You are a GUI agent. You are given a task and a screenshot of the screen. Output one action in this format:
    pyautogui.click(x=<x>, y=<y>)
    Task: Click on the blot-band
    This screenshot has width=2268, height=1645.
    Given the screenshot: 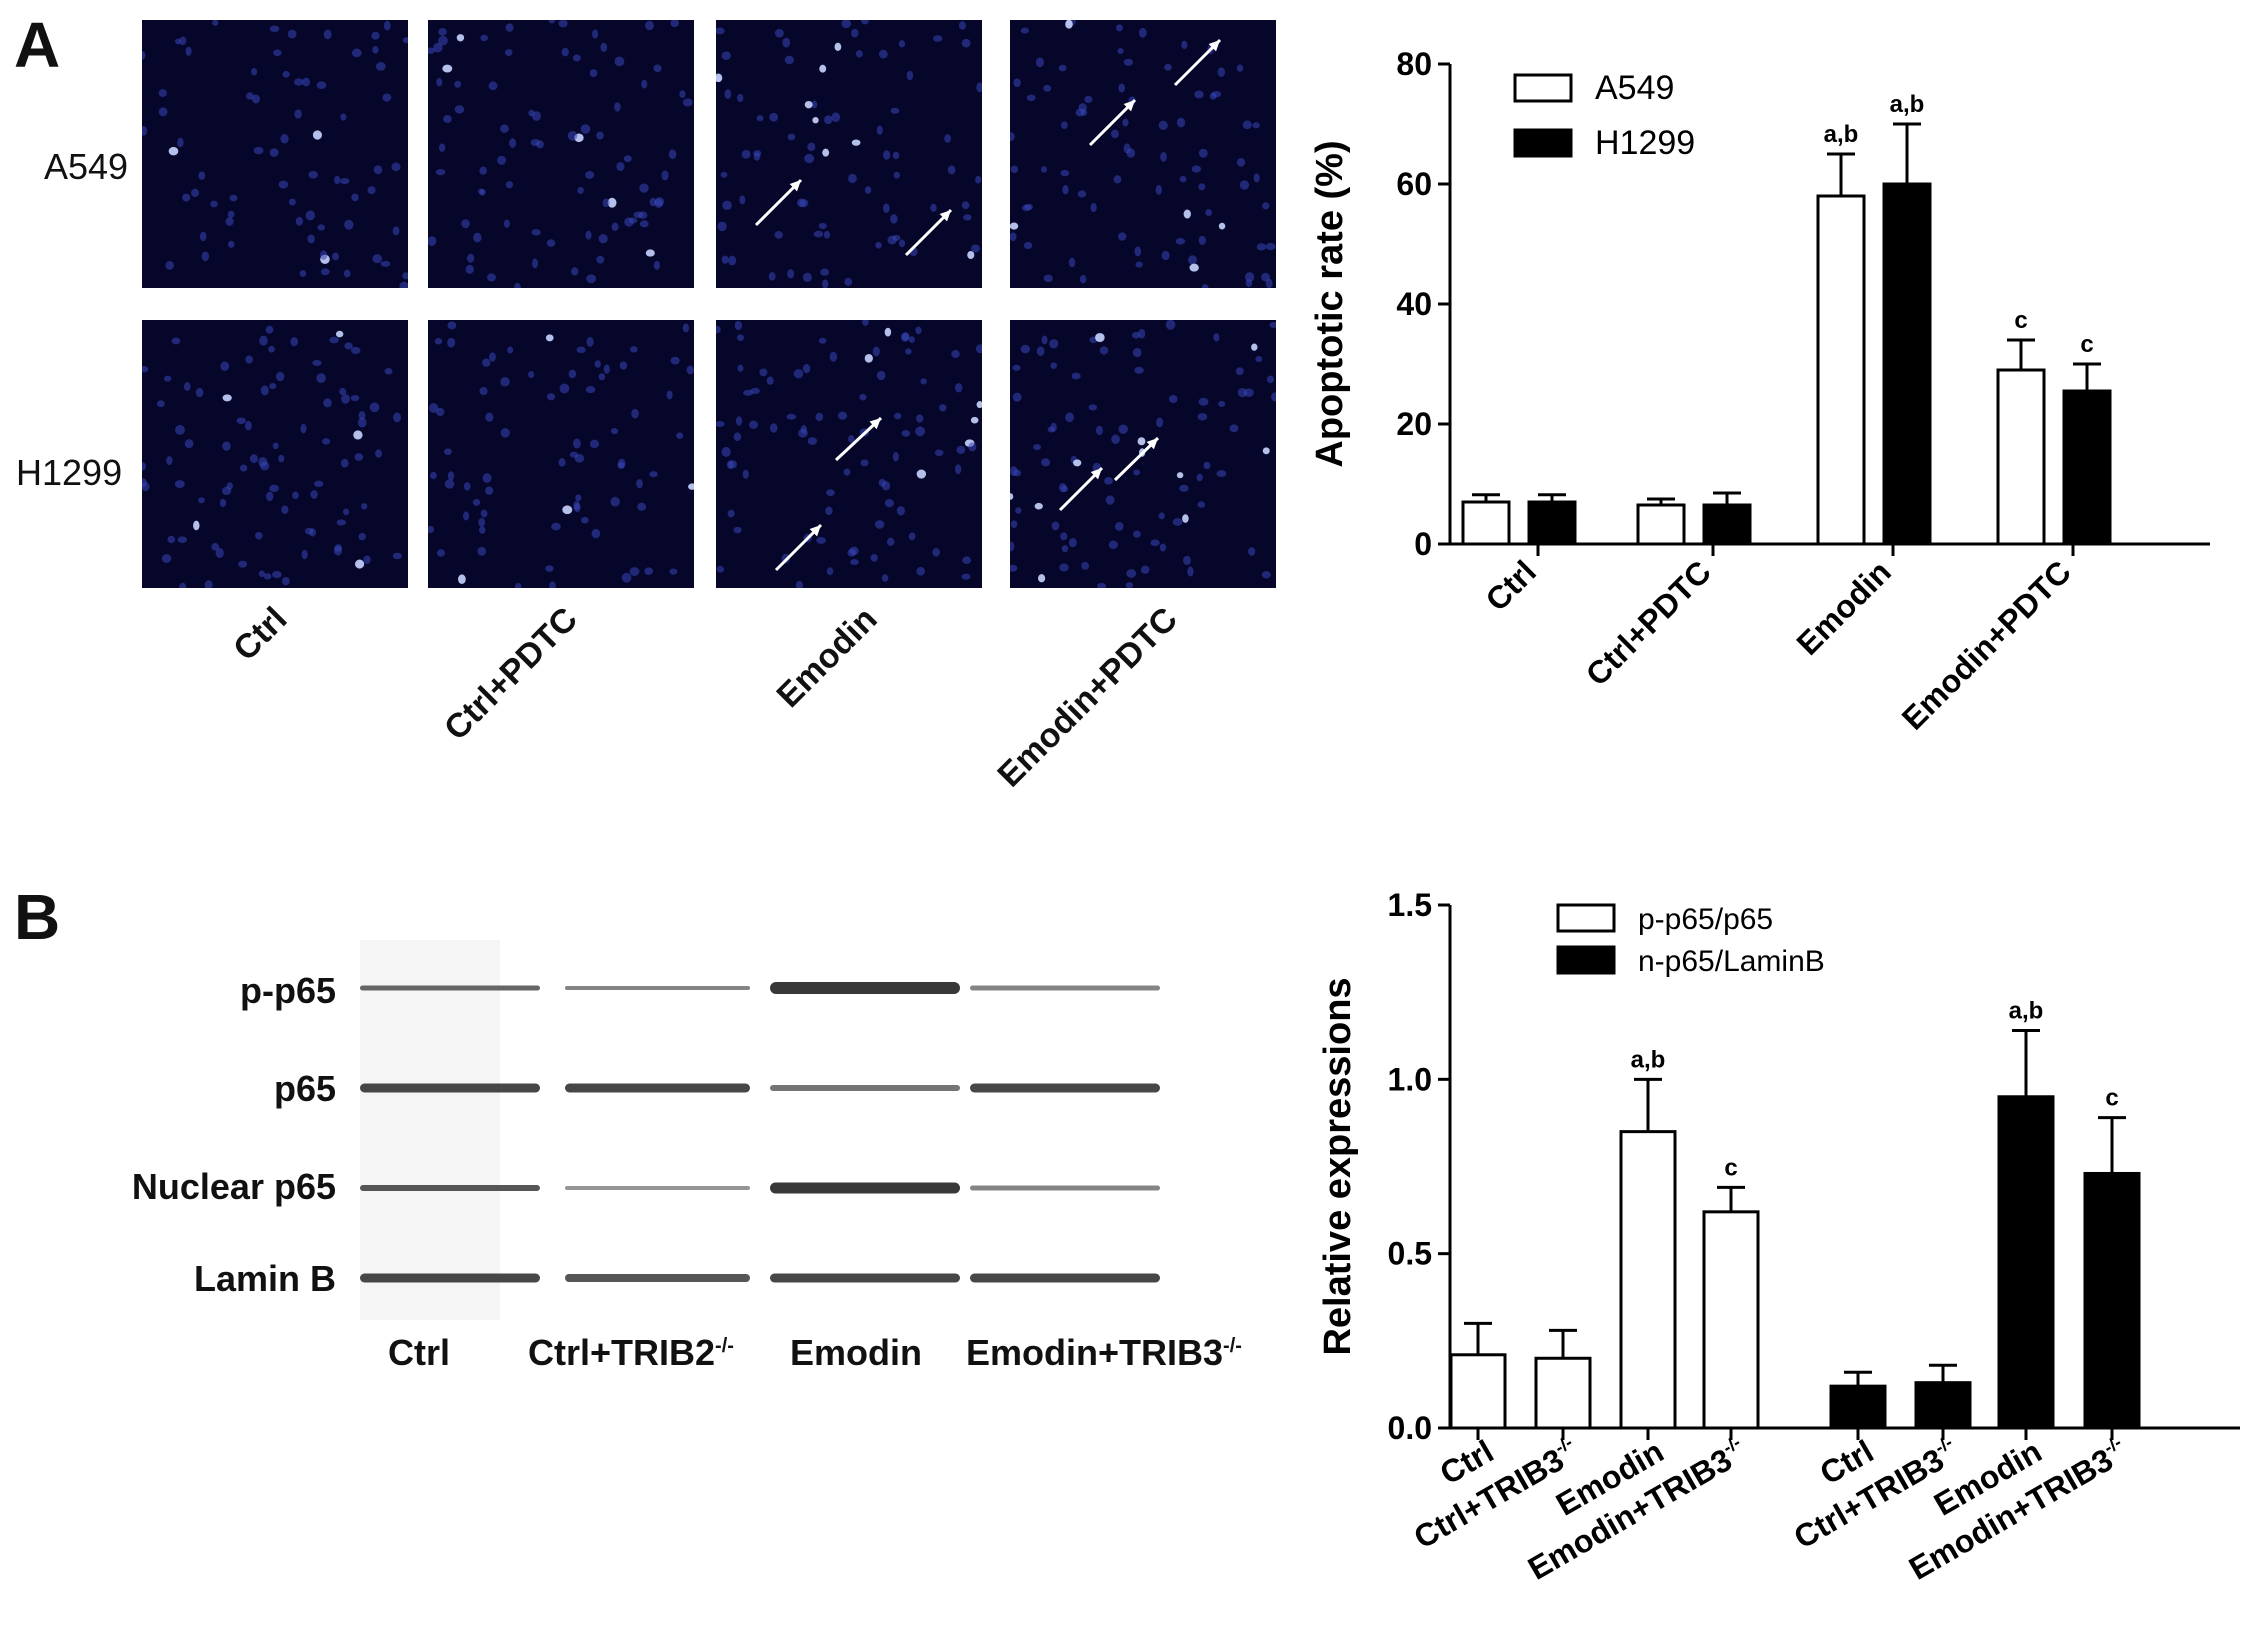 What is the action you would take?
    pyautogui.click(x=1065, y=1088)
    